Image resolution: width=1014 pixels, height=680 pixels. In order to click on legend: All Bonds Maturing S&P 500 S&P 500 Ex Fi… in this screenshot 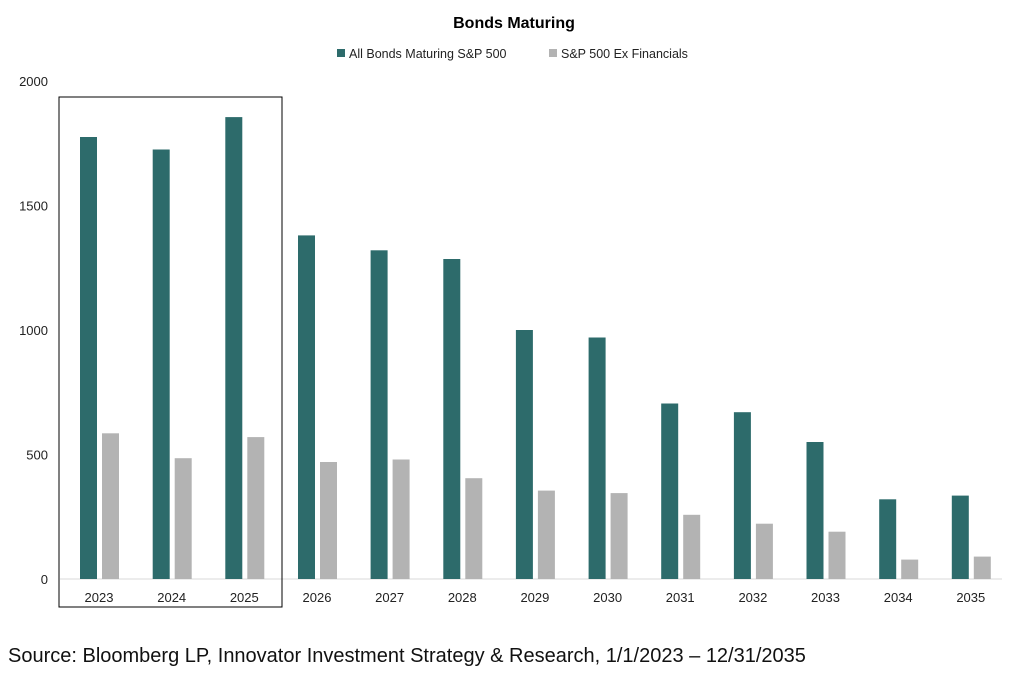, I will do `click(512, 54)`.